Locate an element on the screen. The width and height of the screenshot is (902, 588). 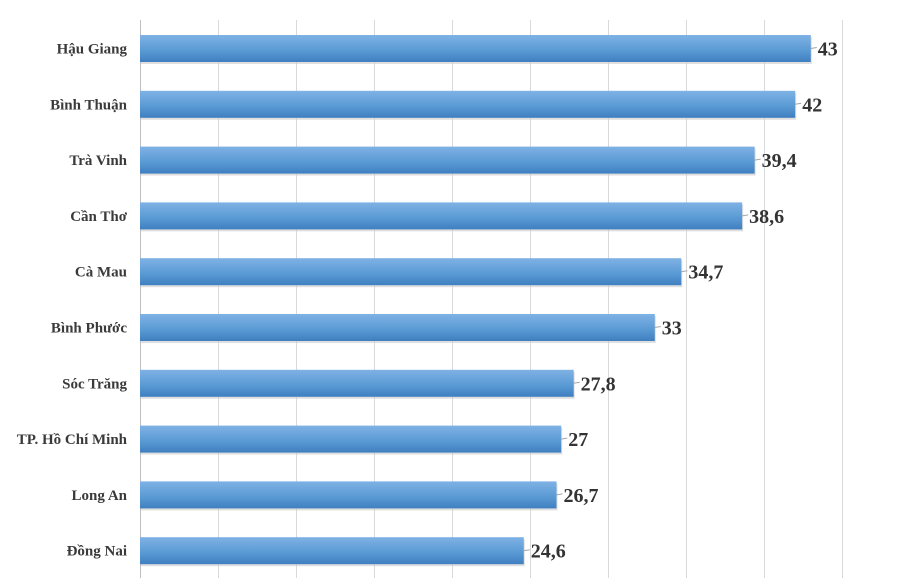
category-label: TP. Hồ Chí Minh is located at coordinates (72, 440).